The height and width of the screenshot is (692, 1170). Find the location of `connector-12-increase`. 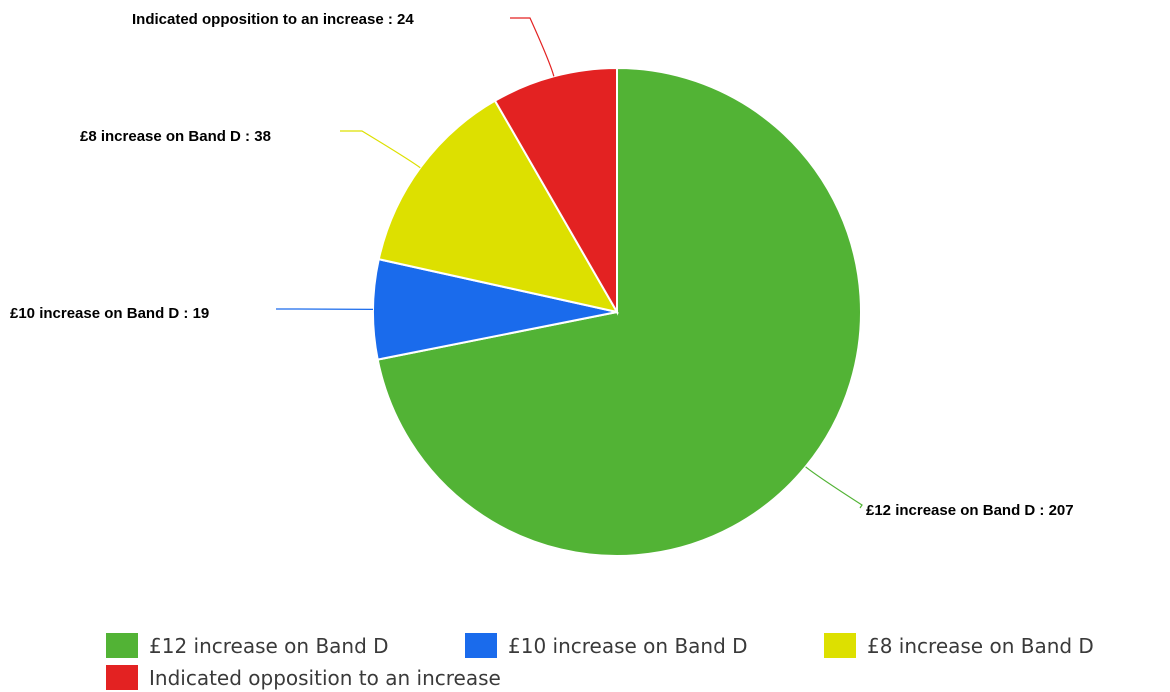

connector-12-increase is located at coordinates (834, 487).